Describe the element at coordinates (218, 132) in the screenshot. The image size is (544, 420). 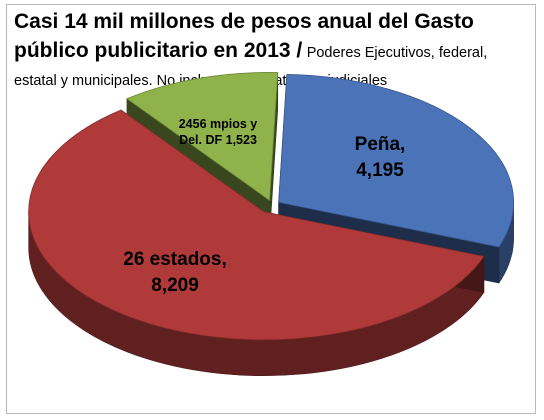
I see `pie-slice-label-2: 2456 mpios y Del. DF 1,523` at that location.